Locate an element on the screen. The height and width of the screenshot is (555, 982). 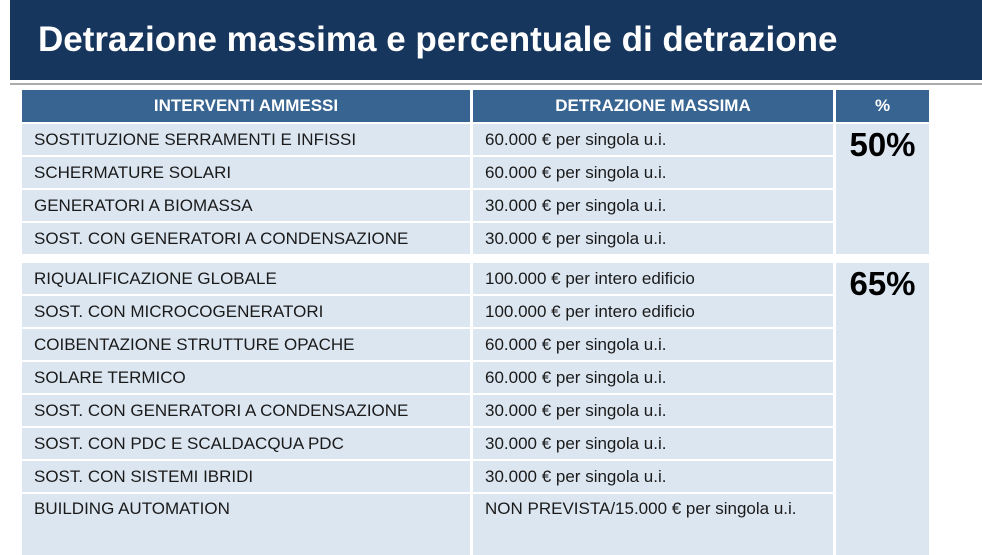
table-row-label: GENERATORI A BIOMASSA is located at coordinates (246, 205).